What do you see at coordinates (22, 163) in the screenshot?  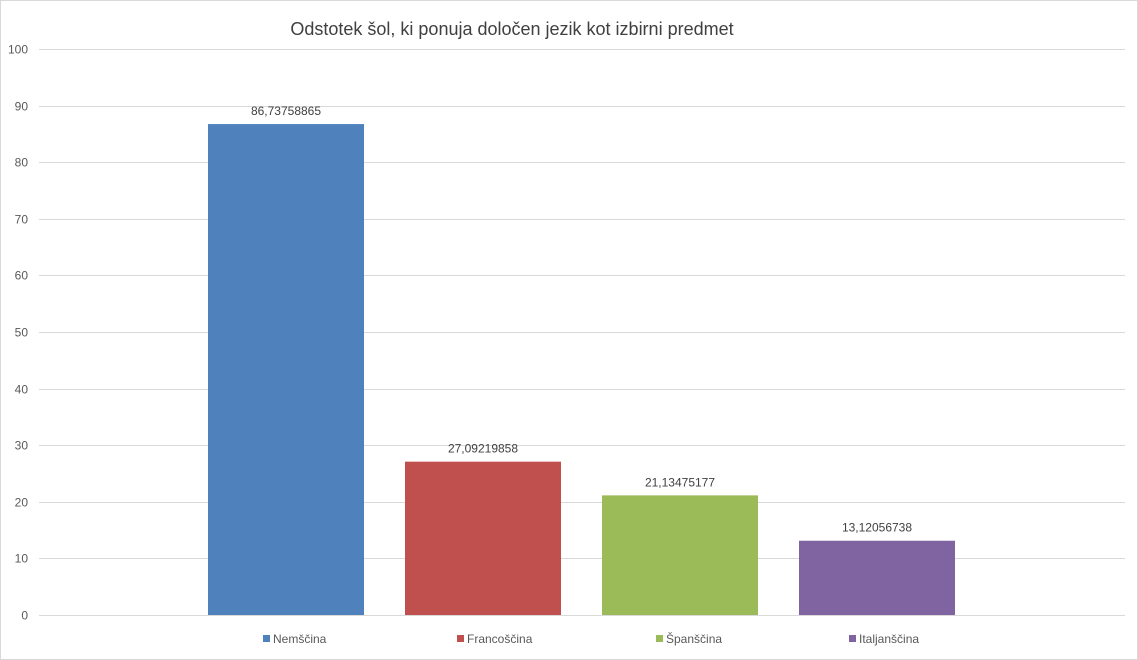 I see `y-tick-label: 80` at bounding box center [22, 163].